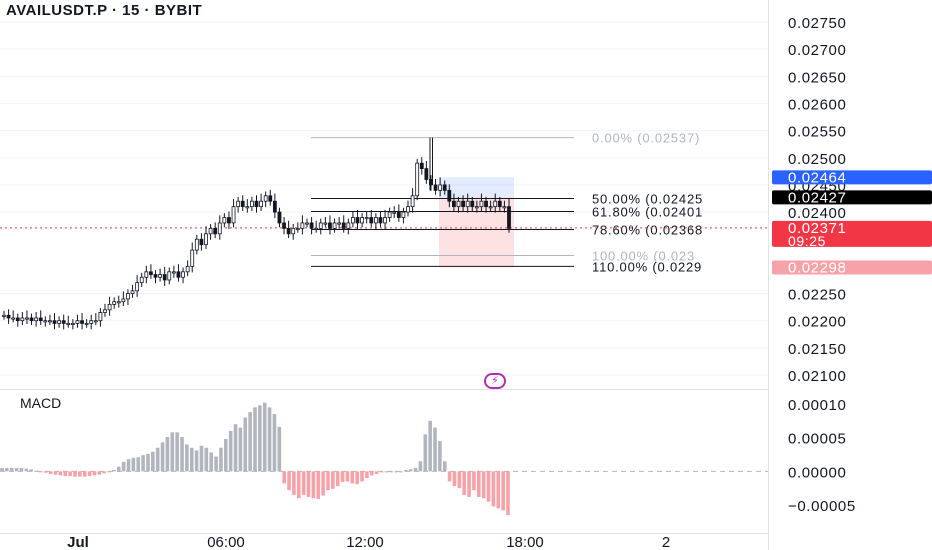 This screenshot has height=550, width=932. I want to click on macd-tick-label: 0.00010, so click(817, 405).